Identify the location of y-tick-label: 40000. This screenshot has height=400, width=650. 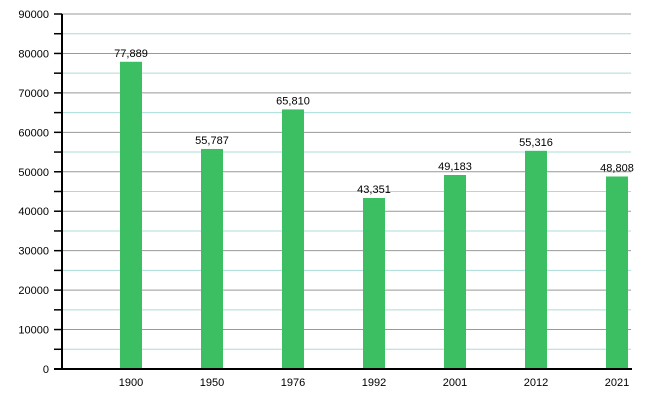
(33, 212).